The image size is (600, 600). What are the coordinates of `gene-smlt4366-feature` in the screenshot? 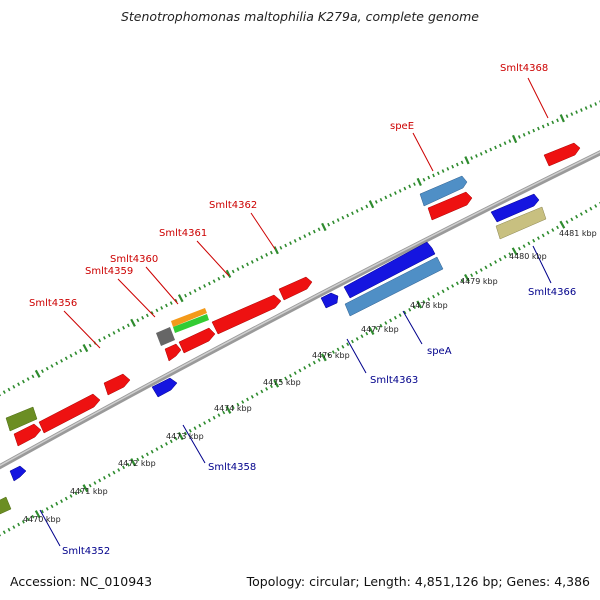 It's located at (515, 208).